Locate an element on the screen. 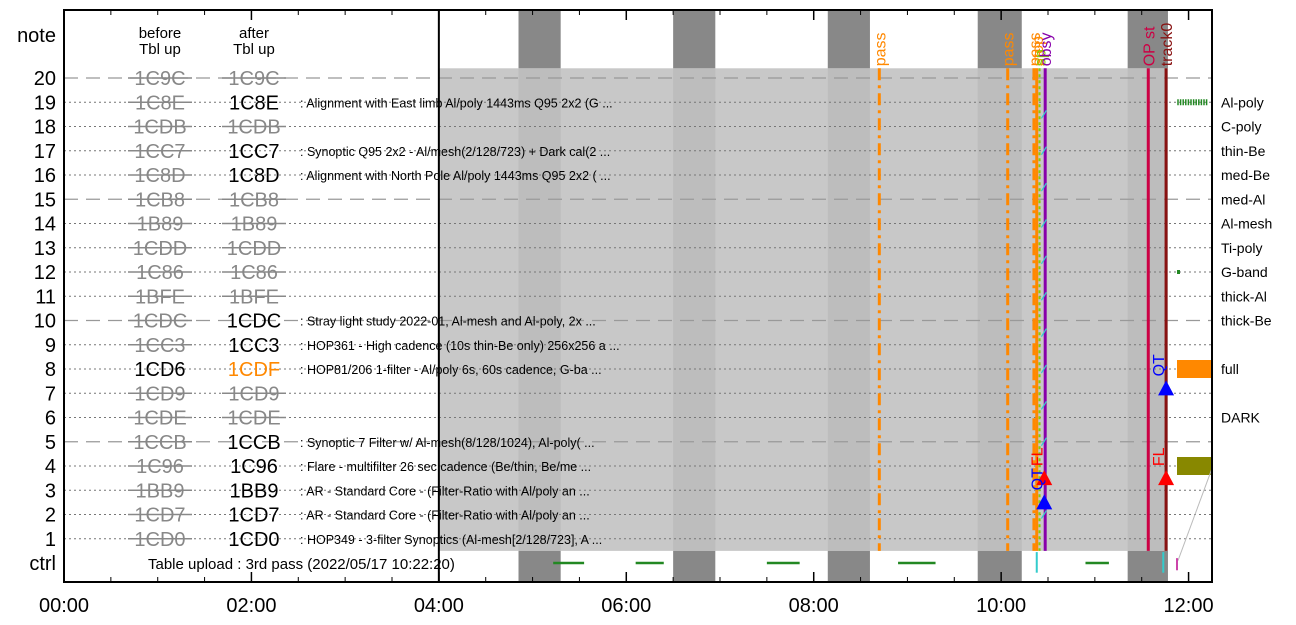 The height and width of the screenshot is (625, 1296). y-label: 13 is located at coordinates (45, 249).